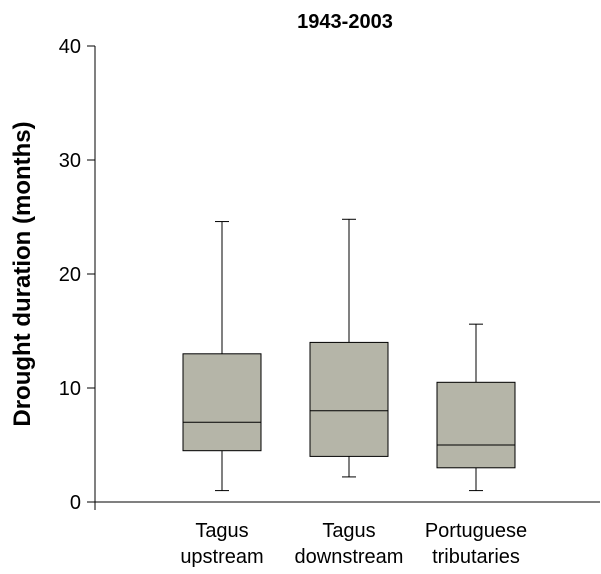  Describe the element at coordinates (221, 544) in the screenshot. I see `x-tick-label: Tagus upstream` at that location.